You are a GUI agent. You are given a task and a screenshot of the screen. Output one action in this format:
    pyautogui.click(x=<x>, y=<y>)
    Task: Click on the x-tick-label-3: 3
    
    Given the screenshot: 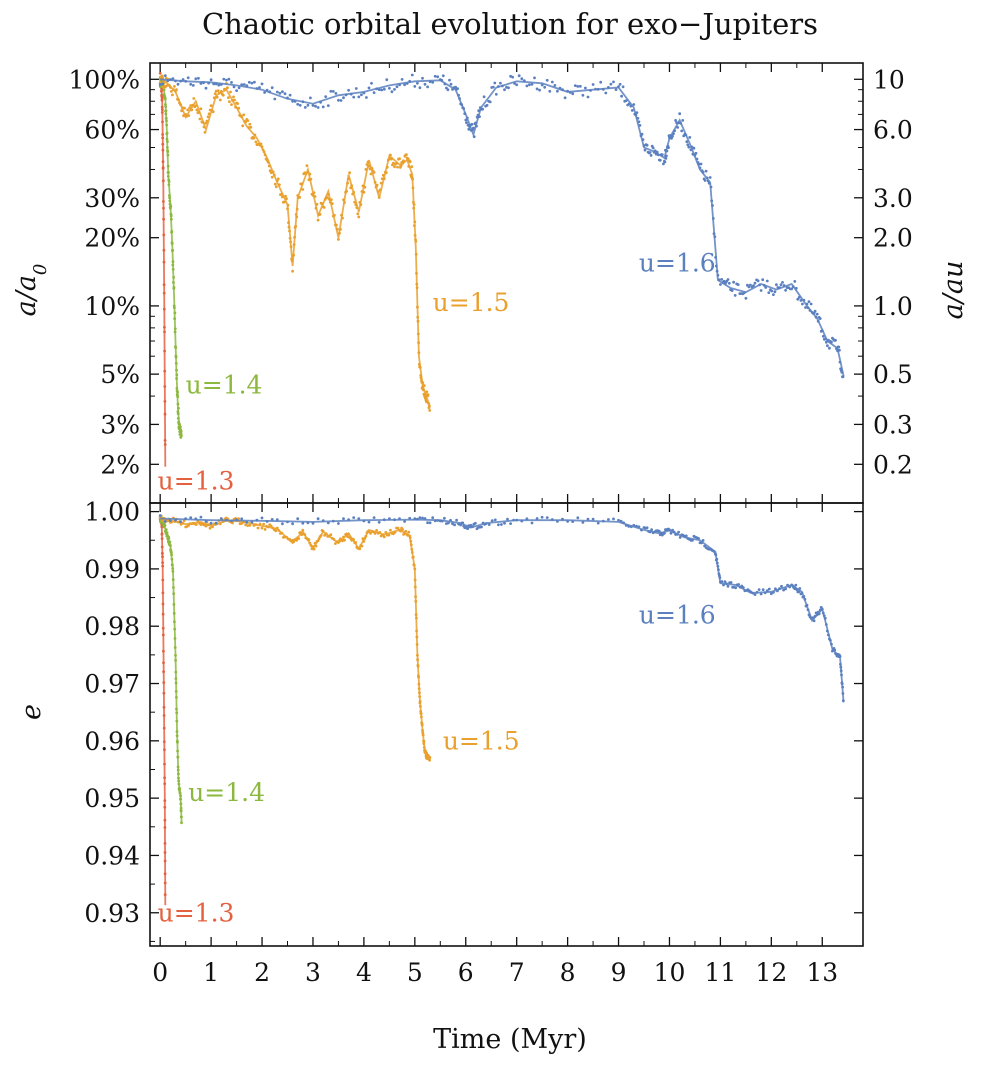 What is the action you would take?
    pyautogui.click(x=313, y=972)
    